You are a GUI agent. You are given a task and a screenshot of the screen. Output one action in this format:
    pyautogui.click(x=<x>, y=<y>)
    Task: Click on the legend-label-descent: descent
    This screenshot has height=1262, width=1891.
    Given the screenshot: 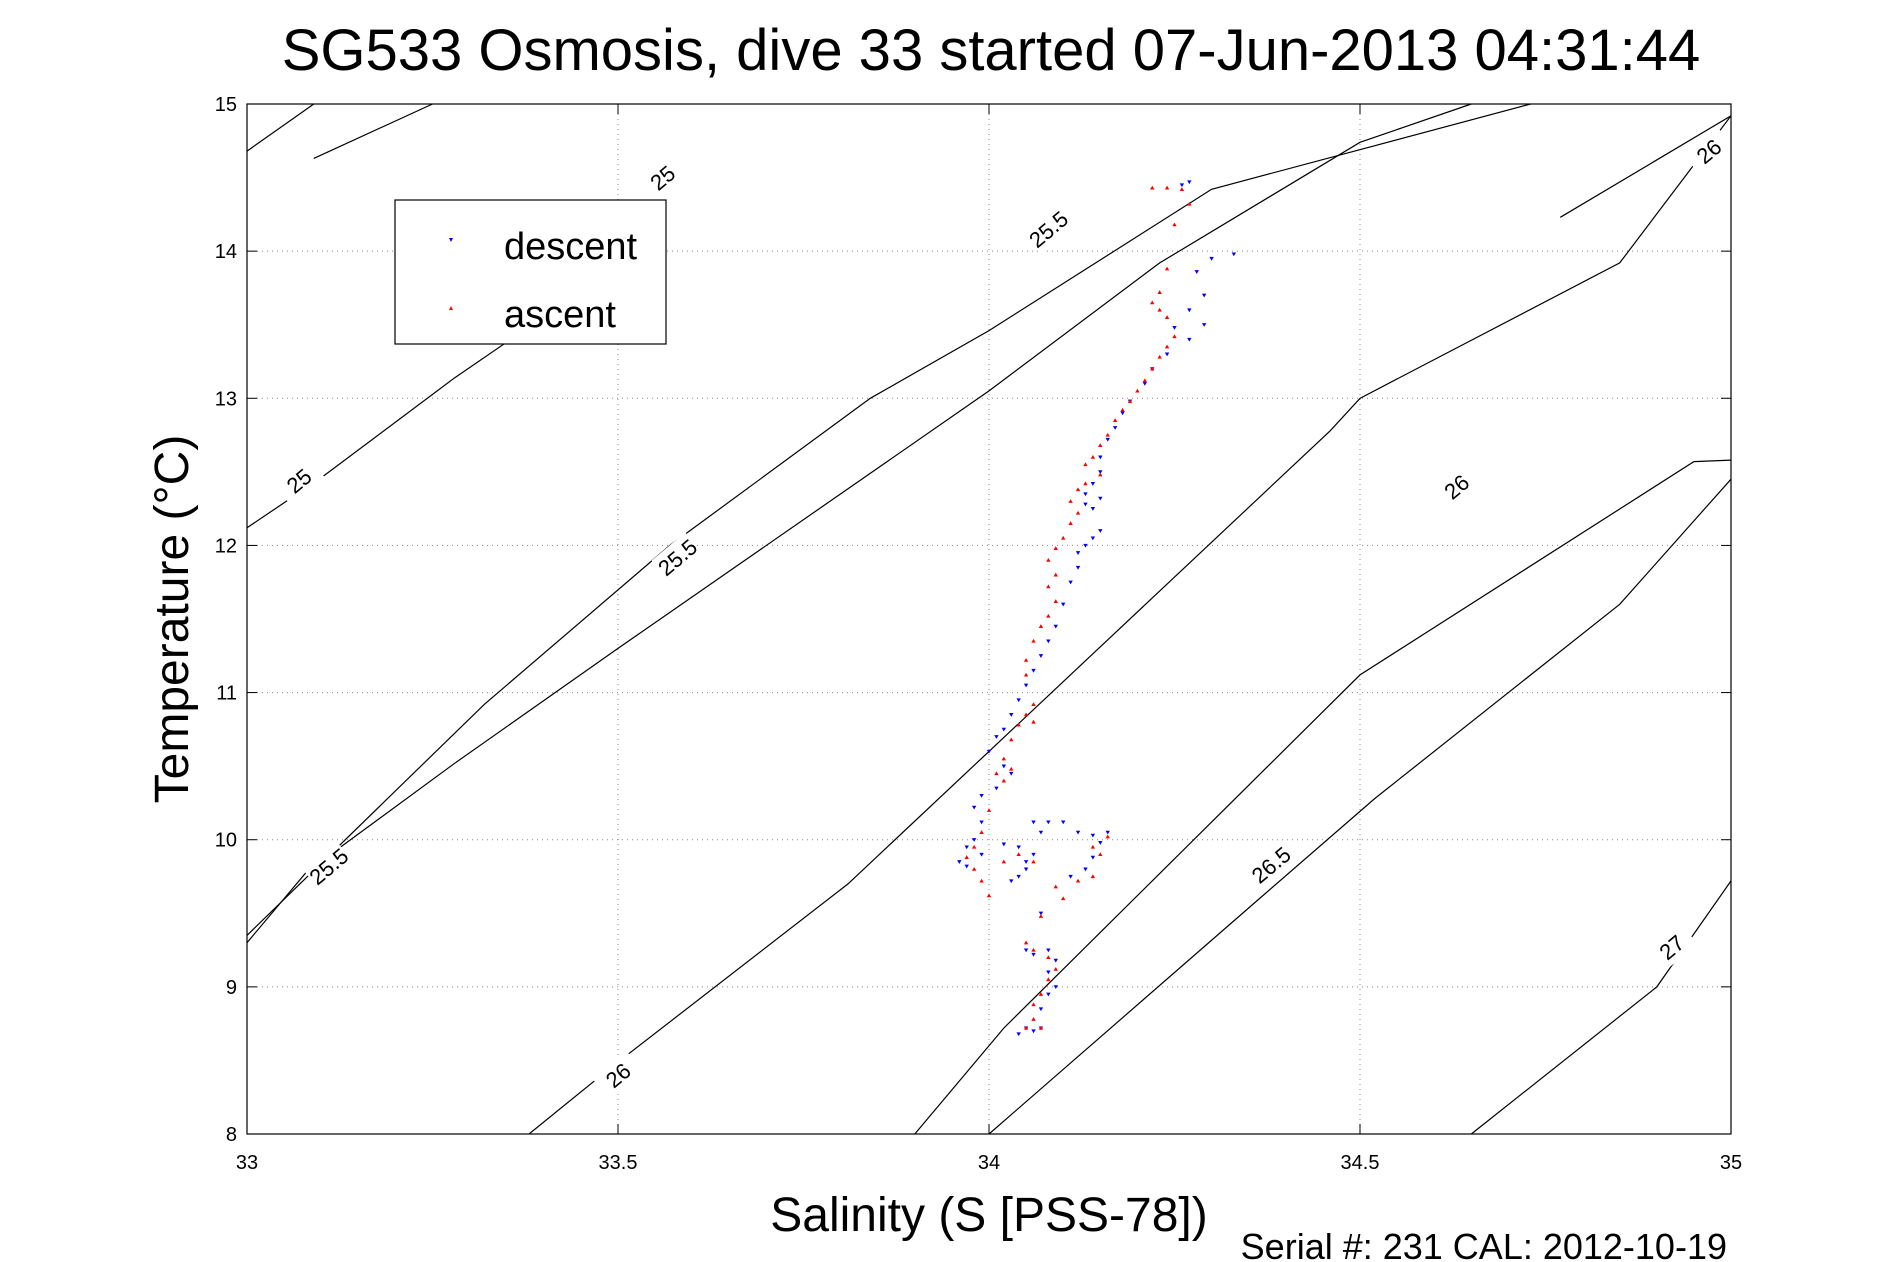 What is the action you would take?
    pyautogui.click(x=571, y=247)
    